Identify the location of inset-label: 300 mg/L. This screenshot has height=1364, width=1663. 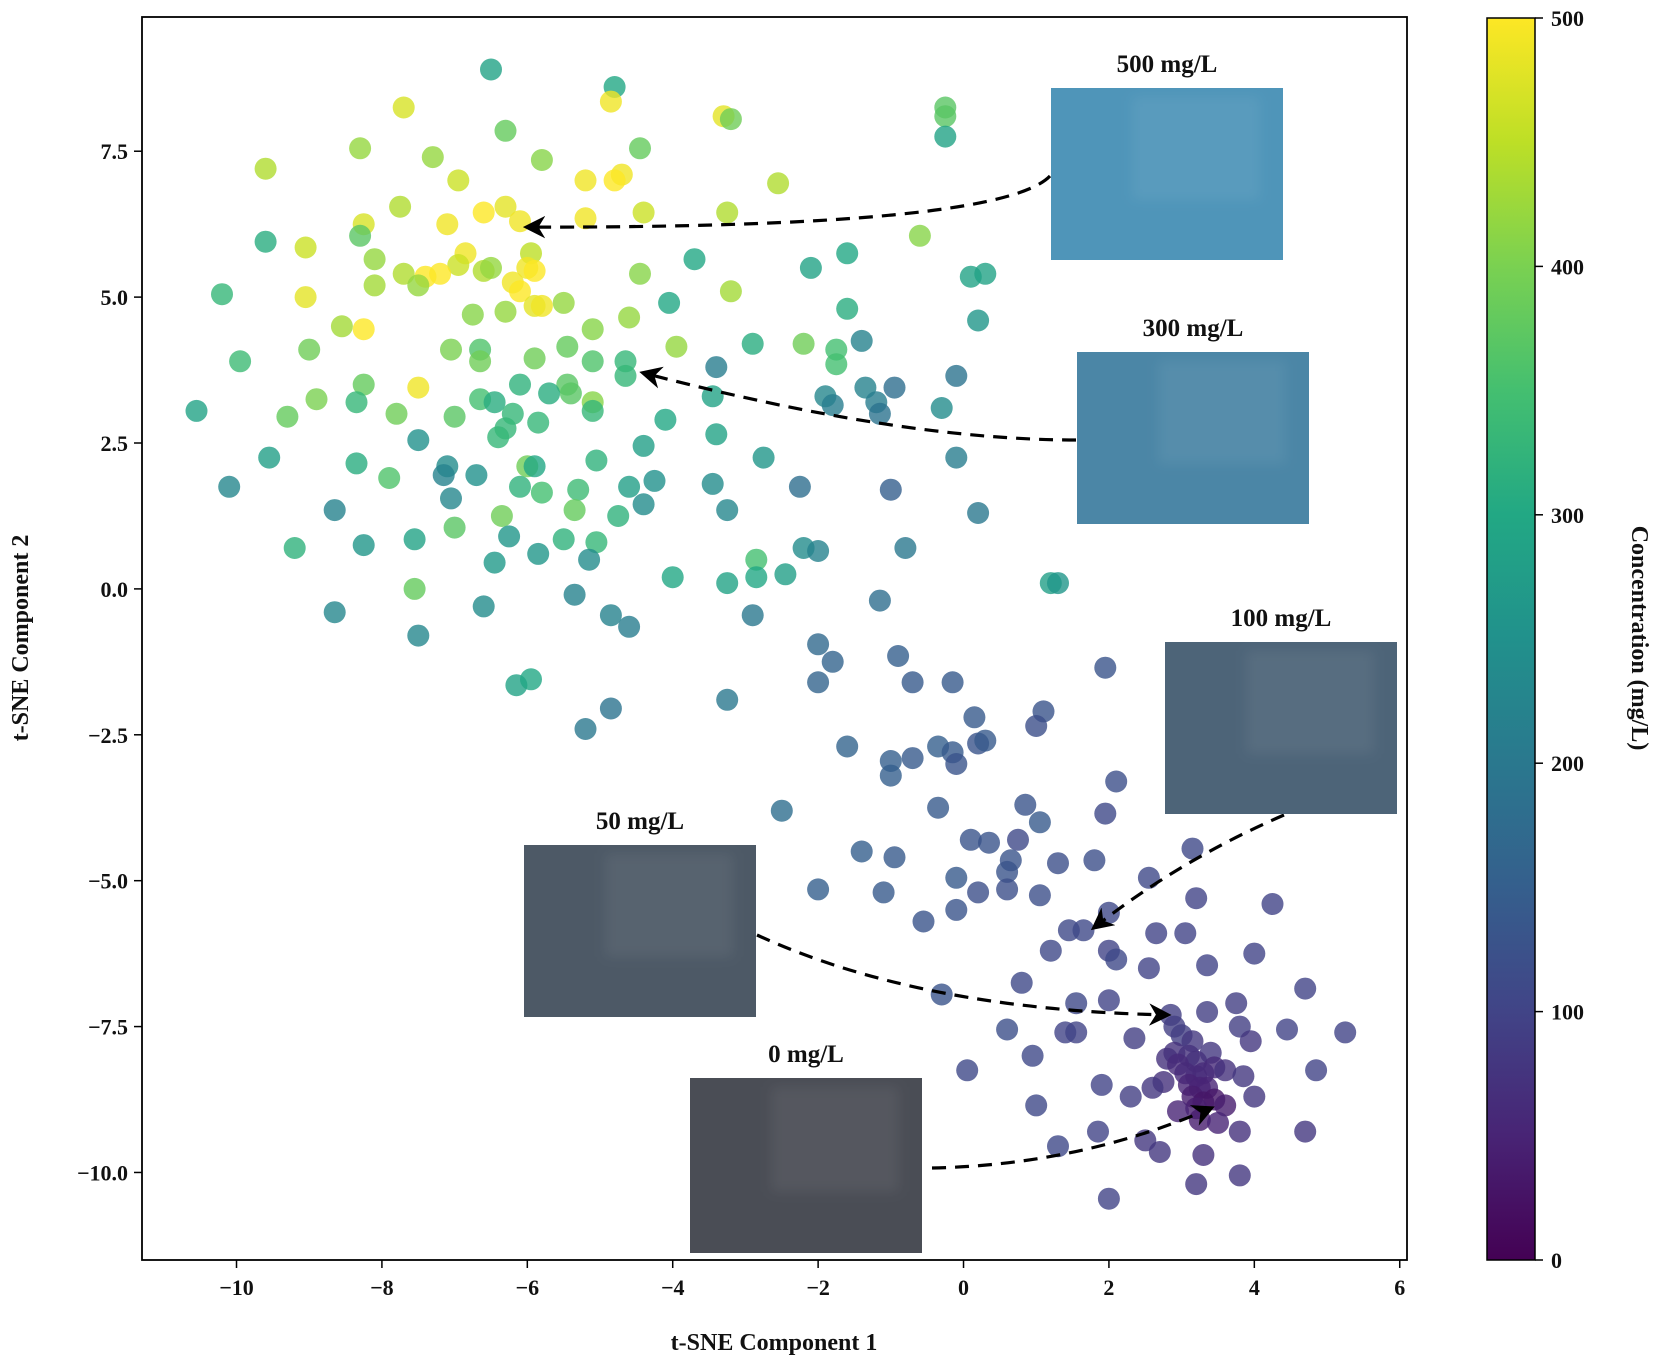
(1193, 328).